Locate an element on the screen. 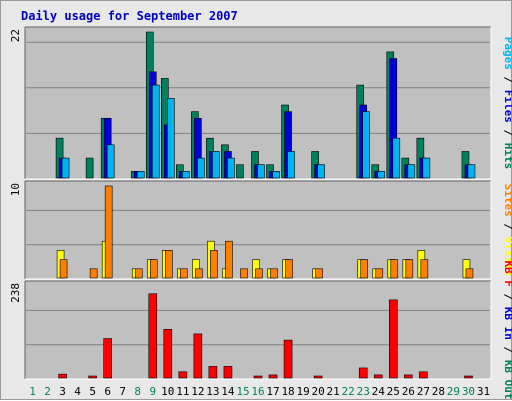  x-tick-label-day-17: 17 is located at coordinates (272, 391).